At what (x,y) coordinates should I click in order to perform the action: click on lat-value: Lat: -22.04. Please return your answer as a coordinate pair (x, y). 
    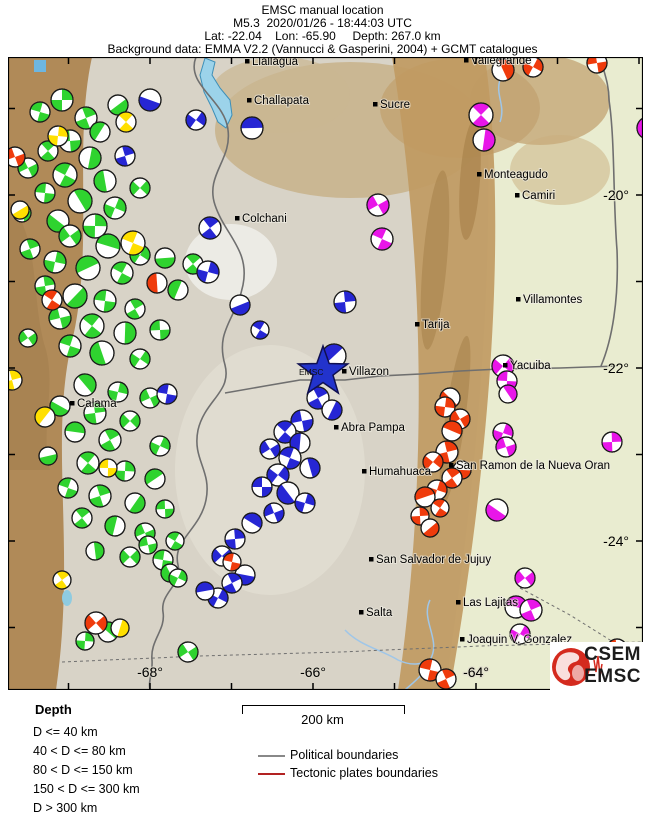
    Looking at the image, I should click on (233, 36).